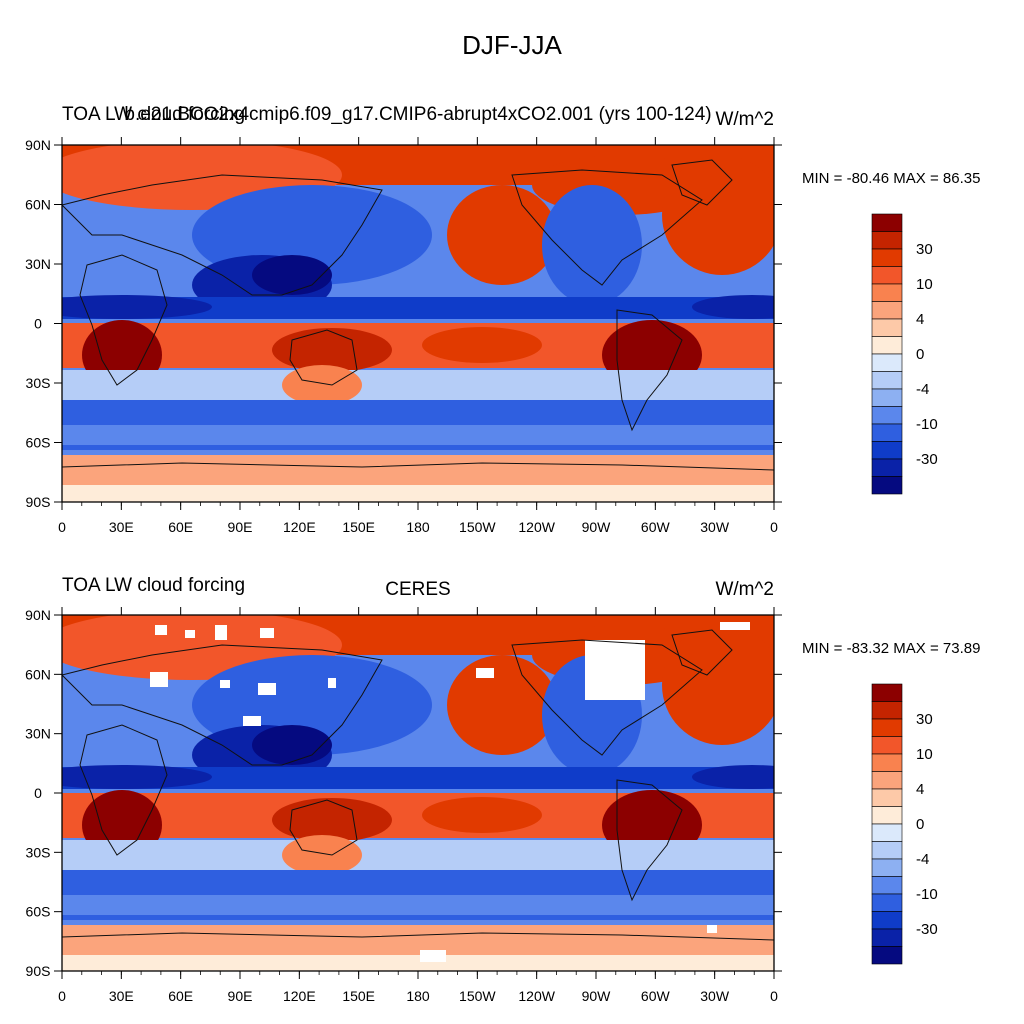 The image size is (1024, 1024). I want to click on panel-2-left-title: TOA LW cloud forcing, so click(154, 585).